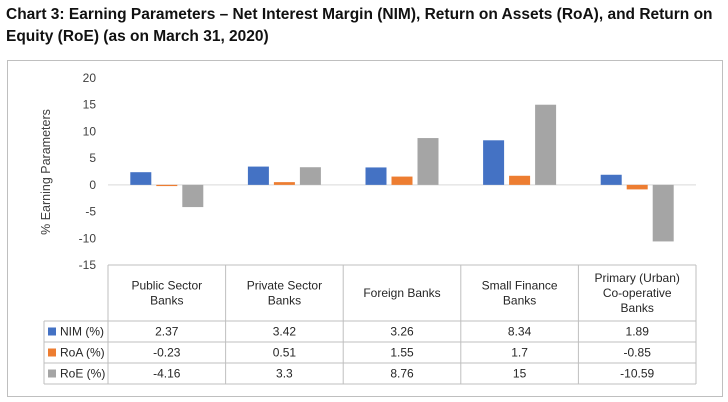 This screenshot has height=402, width=728. What do you see at coordinates (638, 353) in the screenshot?
I see `data-value-label: -0.85` at bounding box center [638, 353].